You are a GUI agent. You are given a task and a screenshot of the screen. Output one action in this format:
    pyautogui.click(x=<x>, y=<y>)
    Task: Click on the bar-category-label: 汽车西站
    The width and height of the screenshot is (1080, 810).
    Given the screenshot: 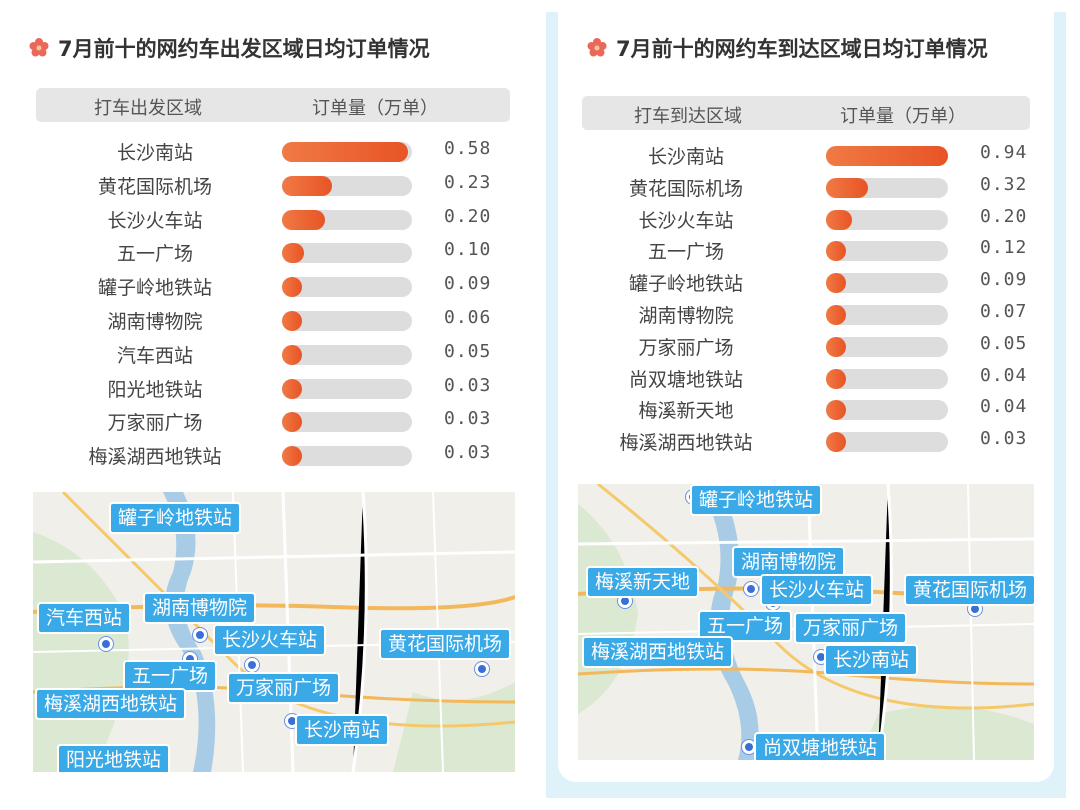 What is the action you would take?
    pyautogui.click(x=154, y=355)
    